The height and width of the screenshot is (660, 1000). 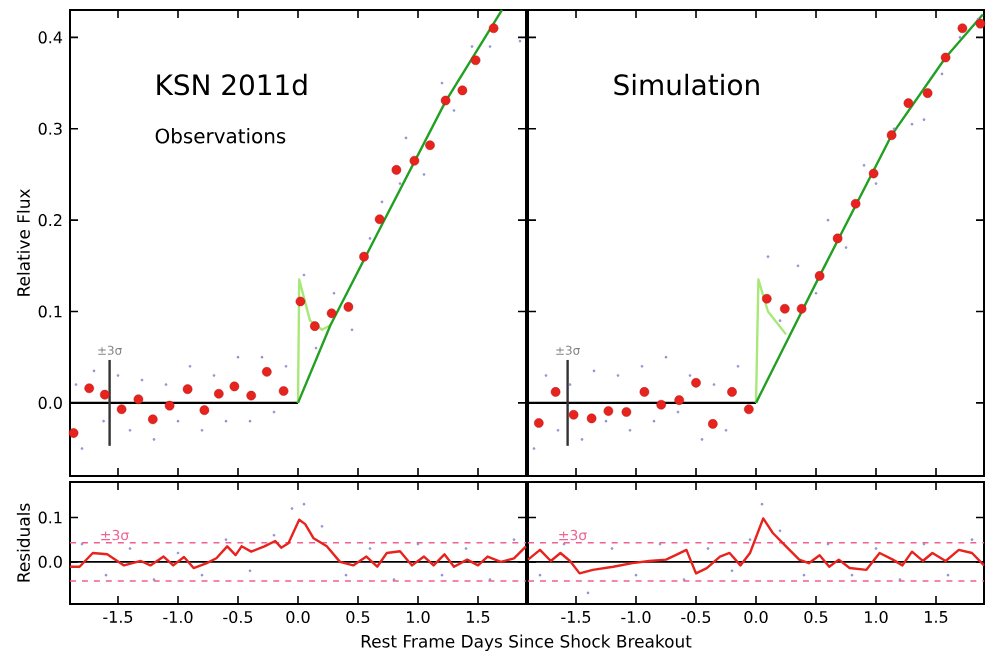 I want to click on text: KSN 2011d, so click(x=232, y=84).